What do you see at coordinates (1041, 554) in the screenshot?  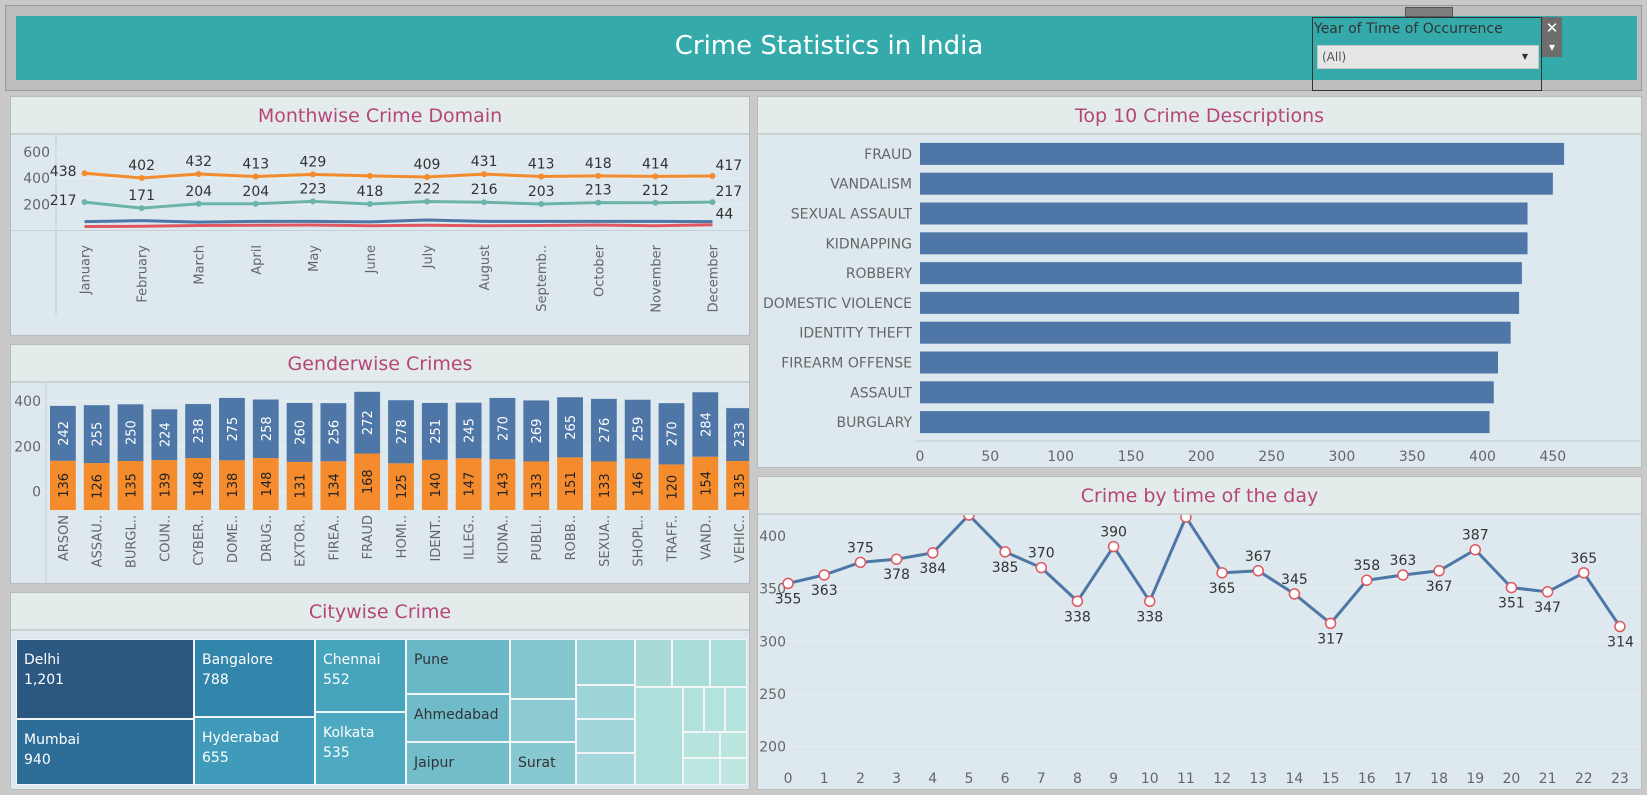 I see `data-label: 370` at bounding box center [1041, 554].